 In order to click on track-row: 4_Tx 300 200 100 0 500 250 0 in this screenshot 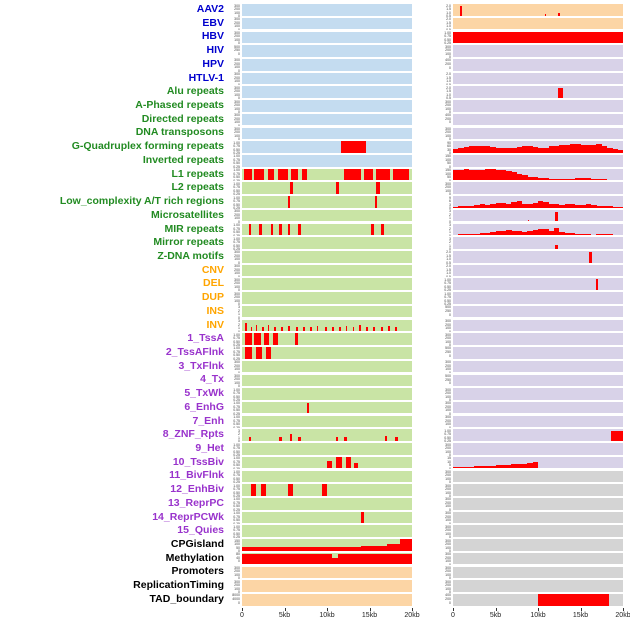, I will do `click(315, 380)`.